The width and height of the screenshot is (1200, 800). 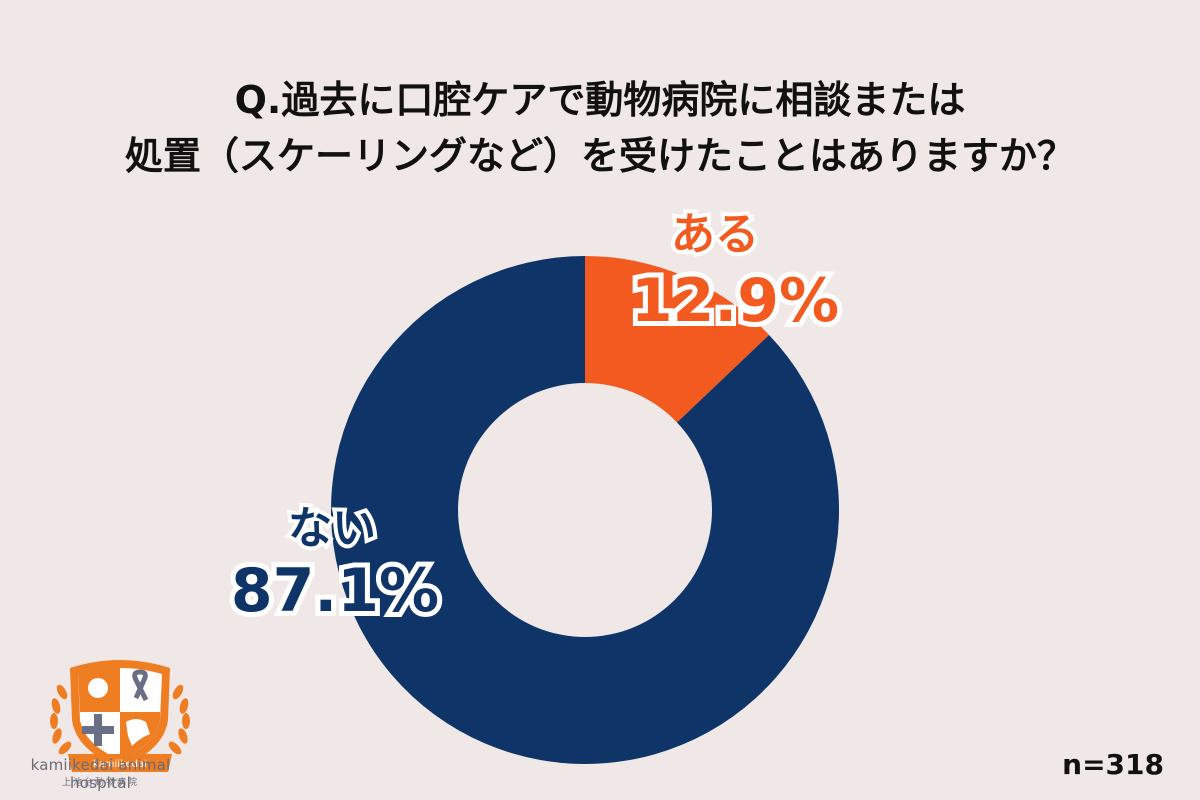 I want to click on hospital-logo: kamiikedai, so click(x=120, y=716).